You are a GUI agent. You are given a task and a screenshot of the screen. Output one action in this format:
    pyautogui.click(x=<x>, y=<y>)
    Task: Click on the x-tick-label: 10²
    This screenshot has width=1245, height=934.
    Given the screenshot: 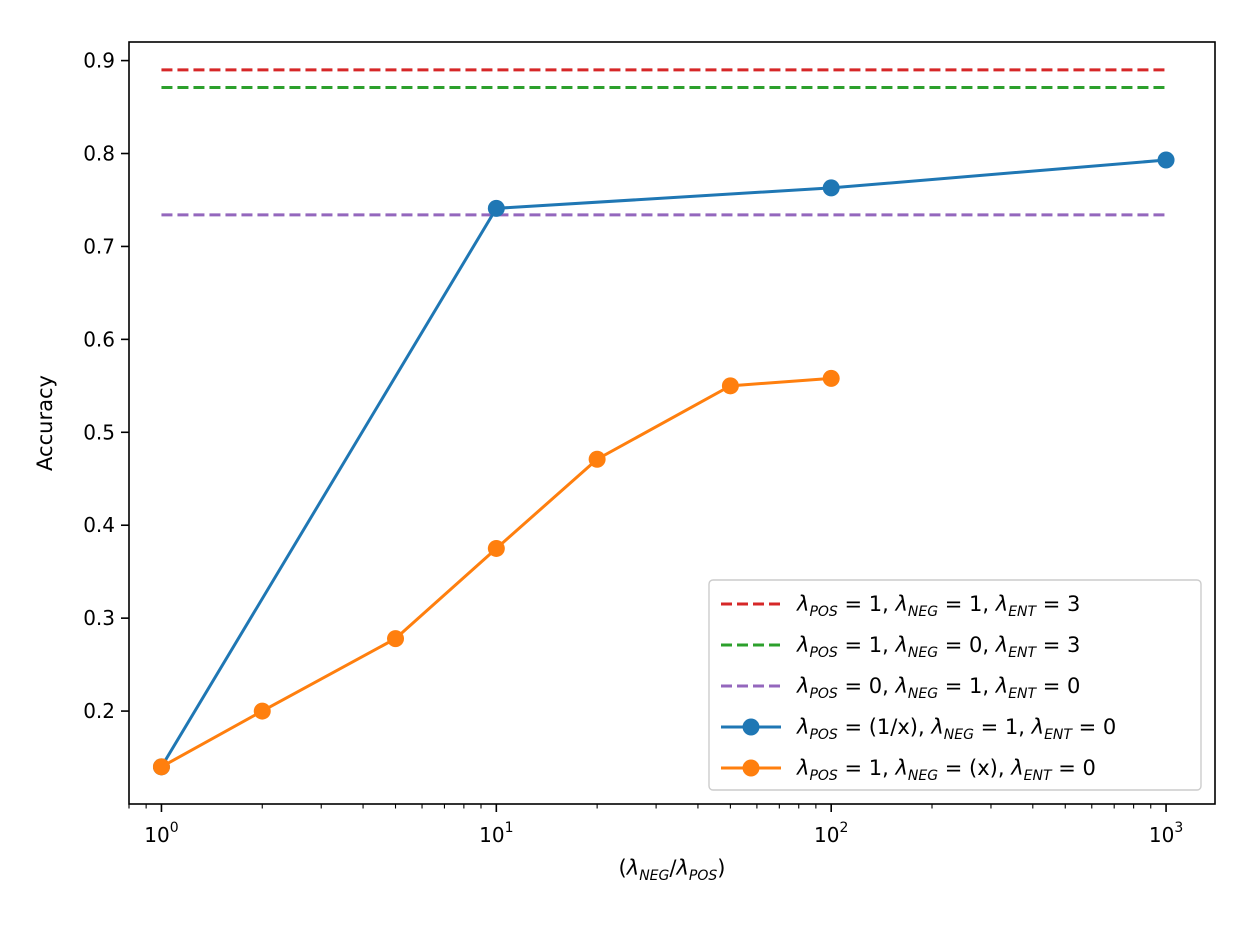 What is the action you would take?
    pyautogui.click(x=831, y=833)
    